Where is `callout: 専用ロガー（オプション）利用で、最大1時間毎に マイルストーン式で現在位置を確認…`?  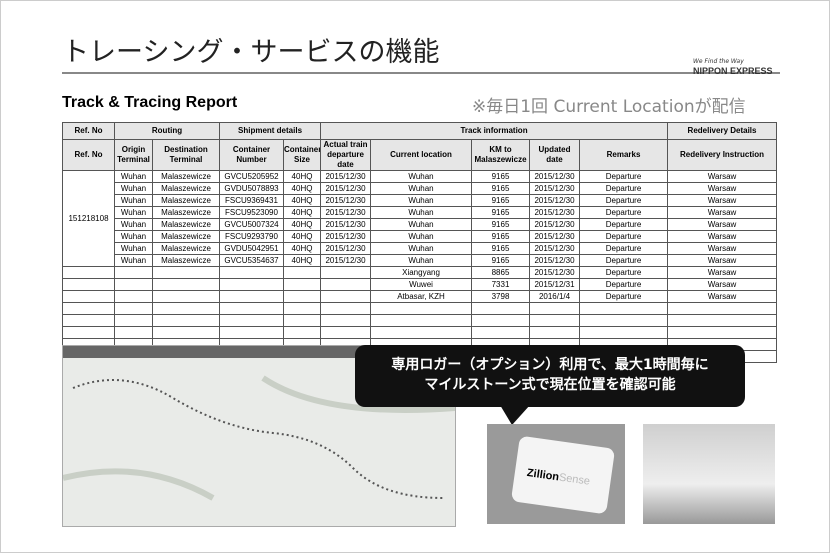
callout: 専用ロガー（オプション）利用で、最大1時間毎に マイルストーン式で現在位置を確認… is located at coordinates (550, 376).